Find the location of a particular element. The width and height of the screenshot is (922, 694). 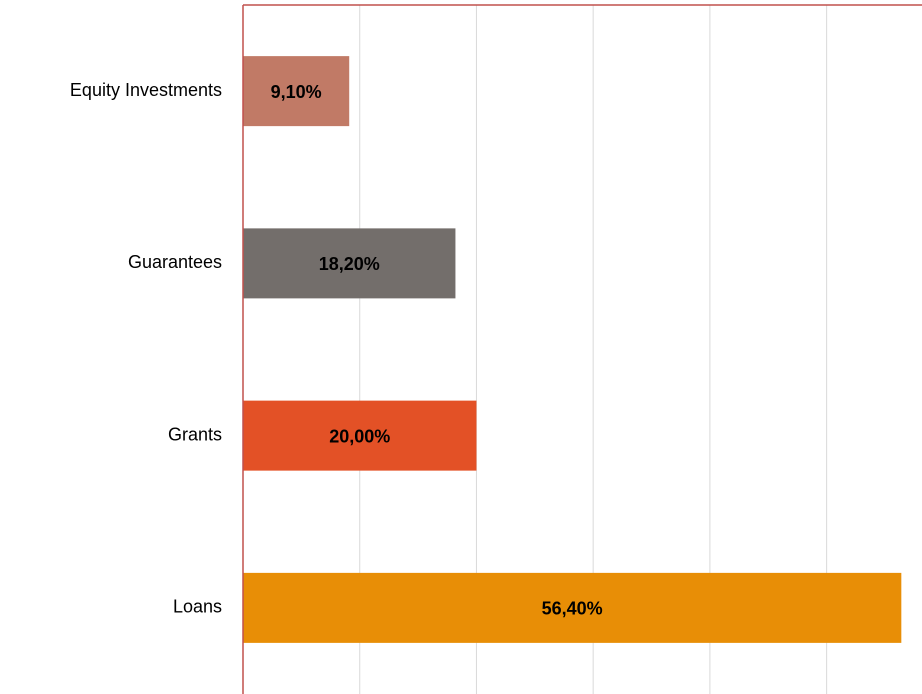

value-label: 20,00% is located at coordinates (359, 436).